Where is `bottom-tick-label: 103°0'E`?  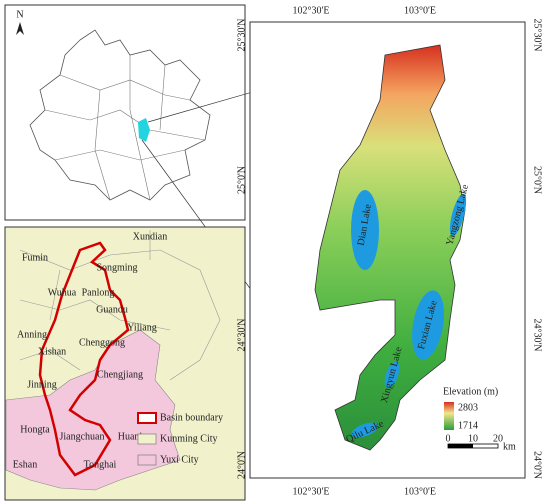 bottom-tick-label: 103°0'E is located at coordinates (420, 491).